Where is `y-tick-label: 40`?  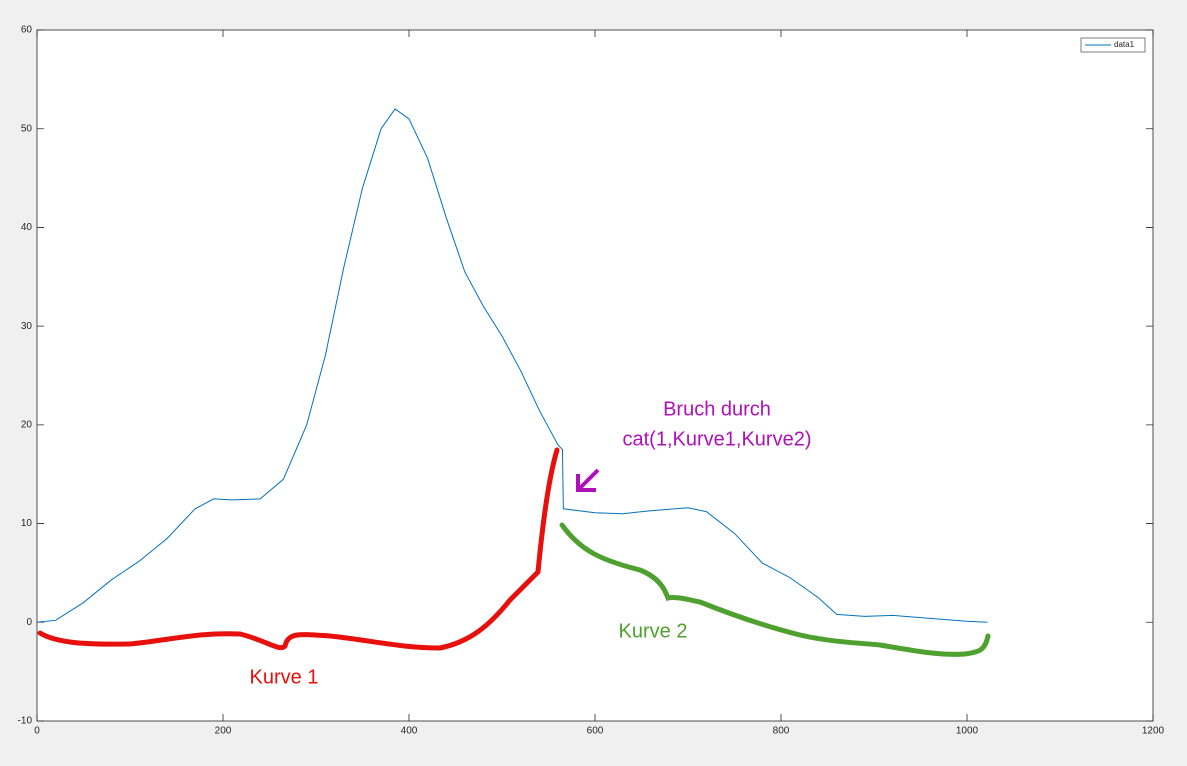 y-tick-label: 40 is located at coordinates (27, 227).